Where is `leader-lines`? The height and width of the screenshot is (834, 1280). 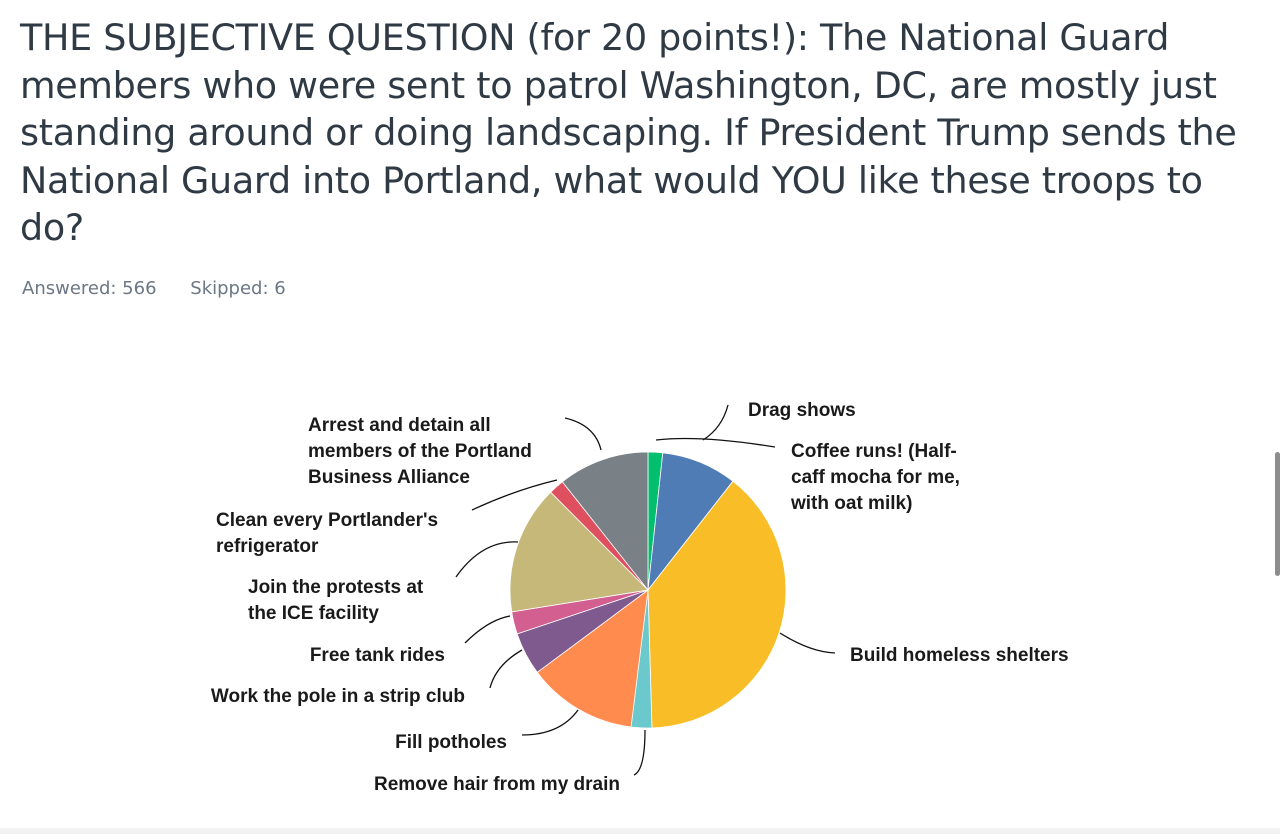
leader-lines is located at coordinates (645, 590).